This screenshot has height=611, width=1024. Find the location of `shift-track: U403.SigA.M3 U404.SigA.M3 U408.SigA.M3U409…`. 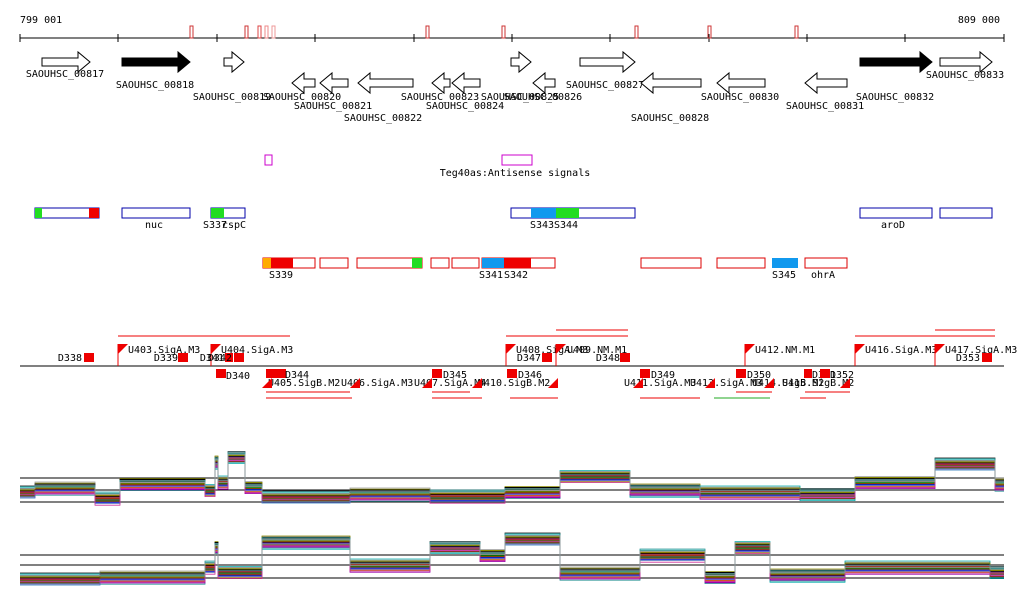

shift-track: U403.SigA.M3 U404.SigA.M3 U408.SigA.M3U409… is located at coordinates (518, 364).